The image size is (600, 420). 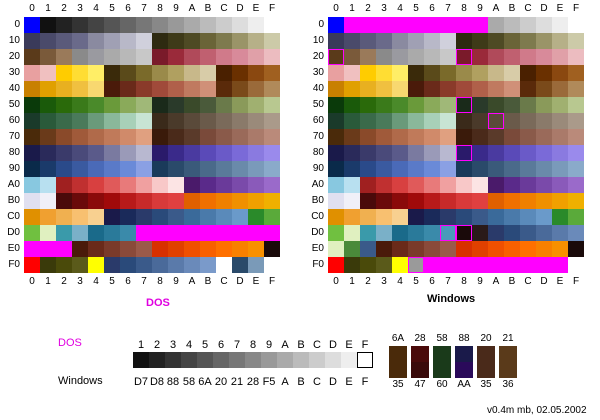 What do you see at coordinates (13, 248) in the screenshot?
I see `row-label: E0` at bounding box center [13, 248].